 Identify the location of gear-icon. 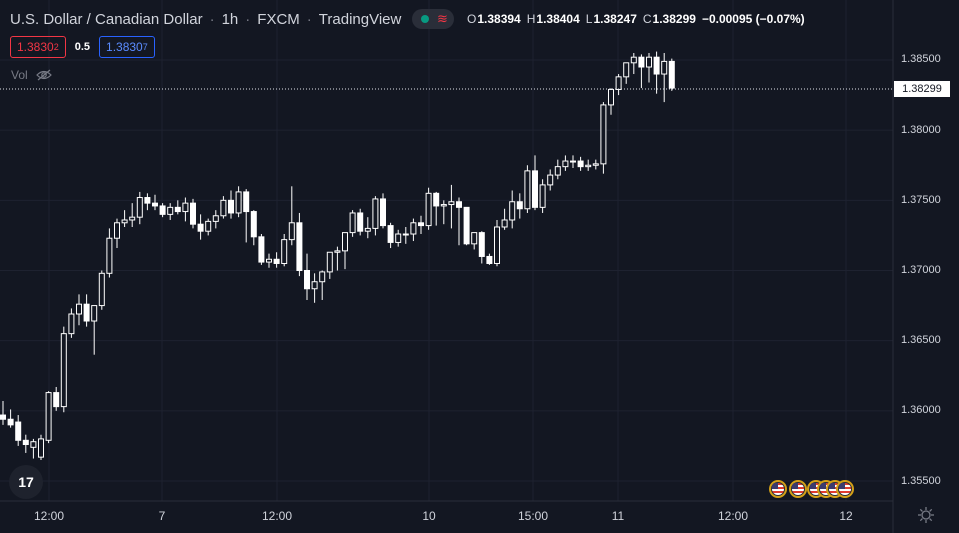
(926, 515).